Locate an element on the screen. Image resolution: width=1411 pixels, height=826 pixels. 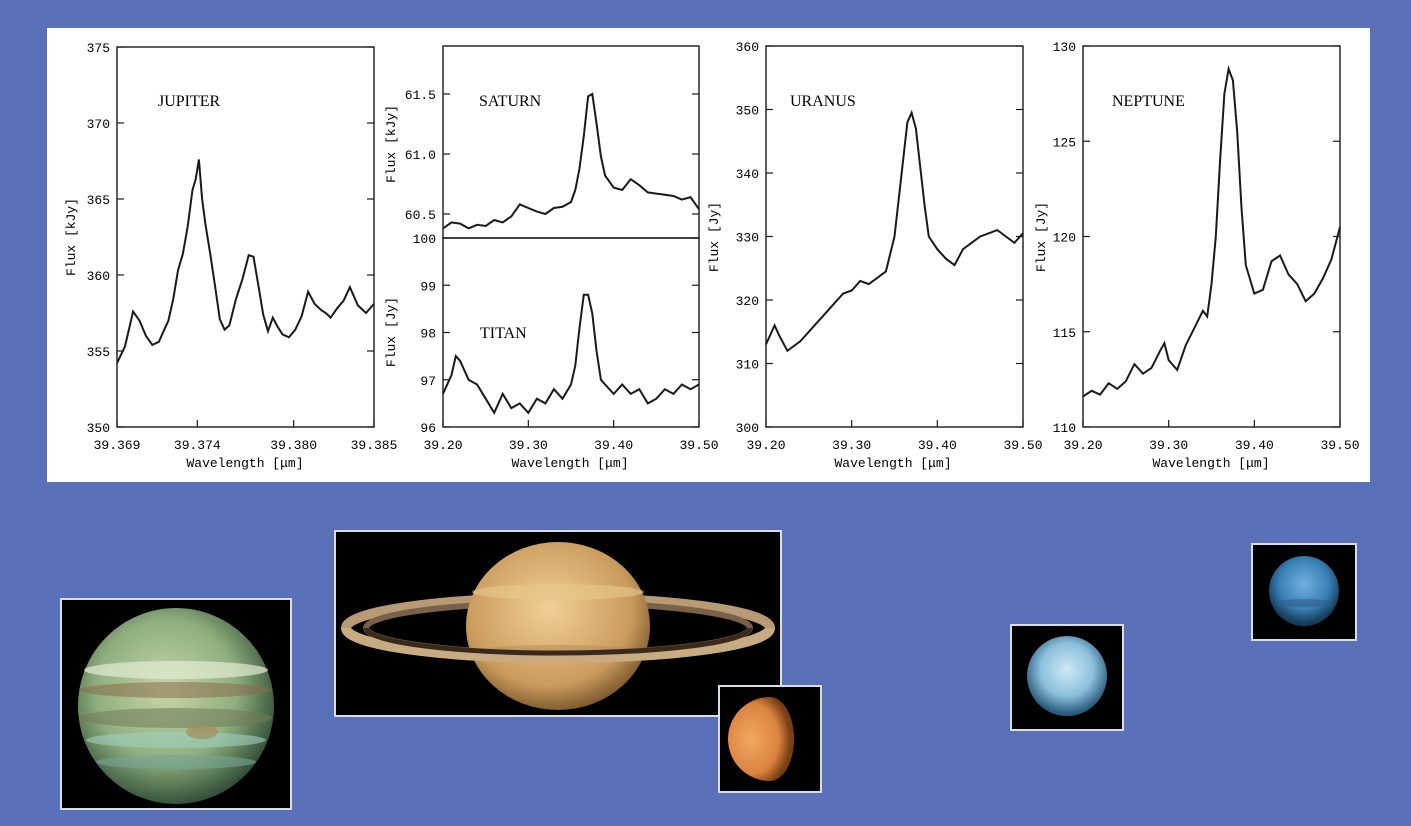
saturn-icon is located at coordinates (558, 626).